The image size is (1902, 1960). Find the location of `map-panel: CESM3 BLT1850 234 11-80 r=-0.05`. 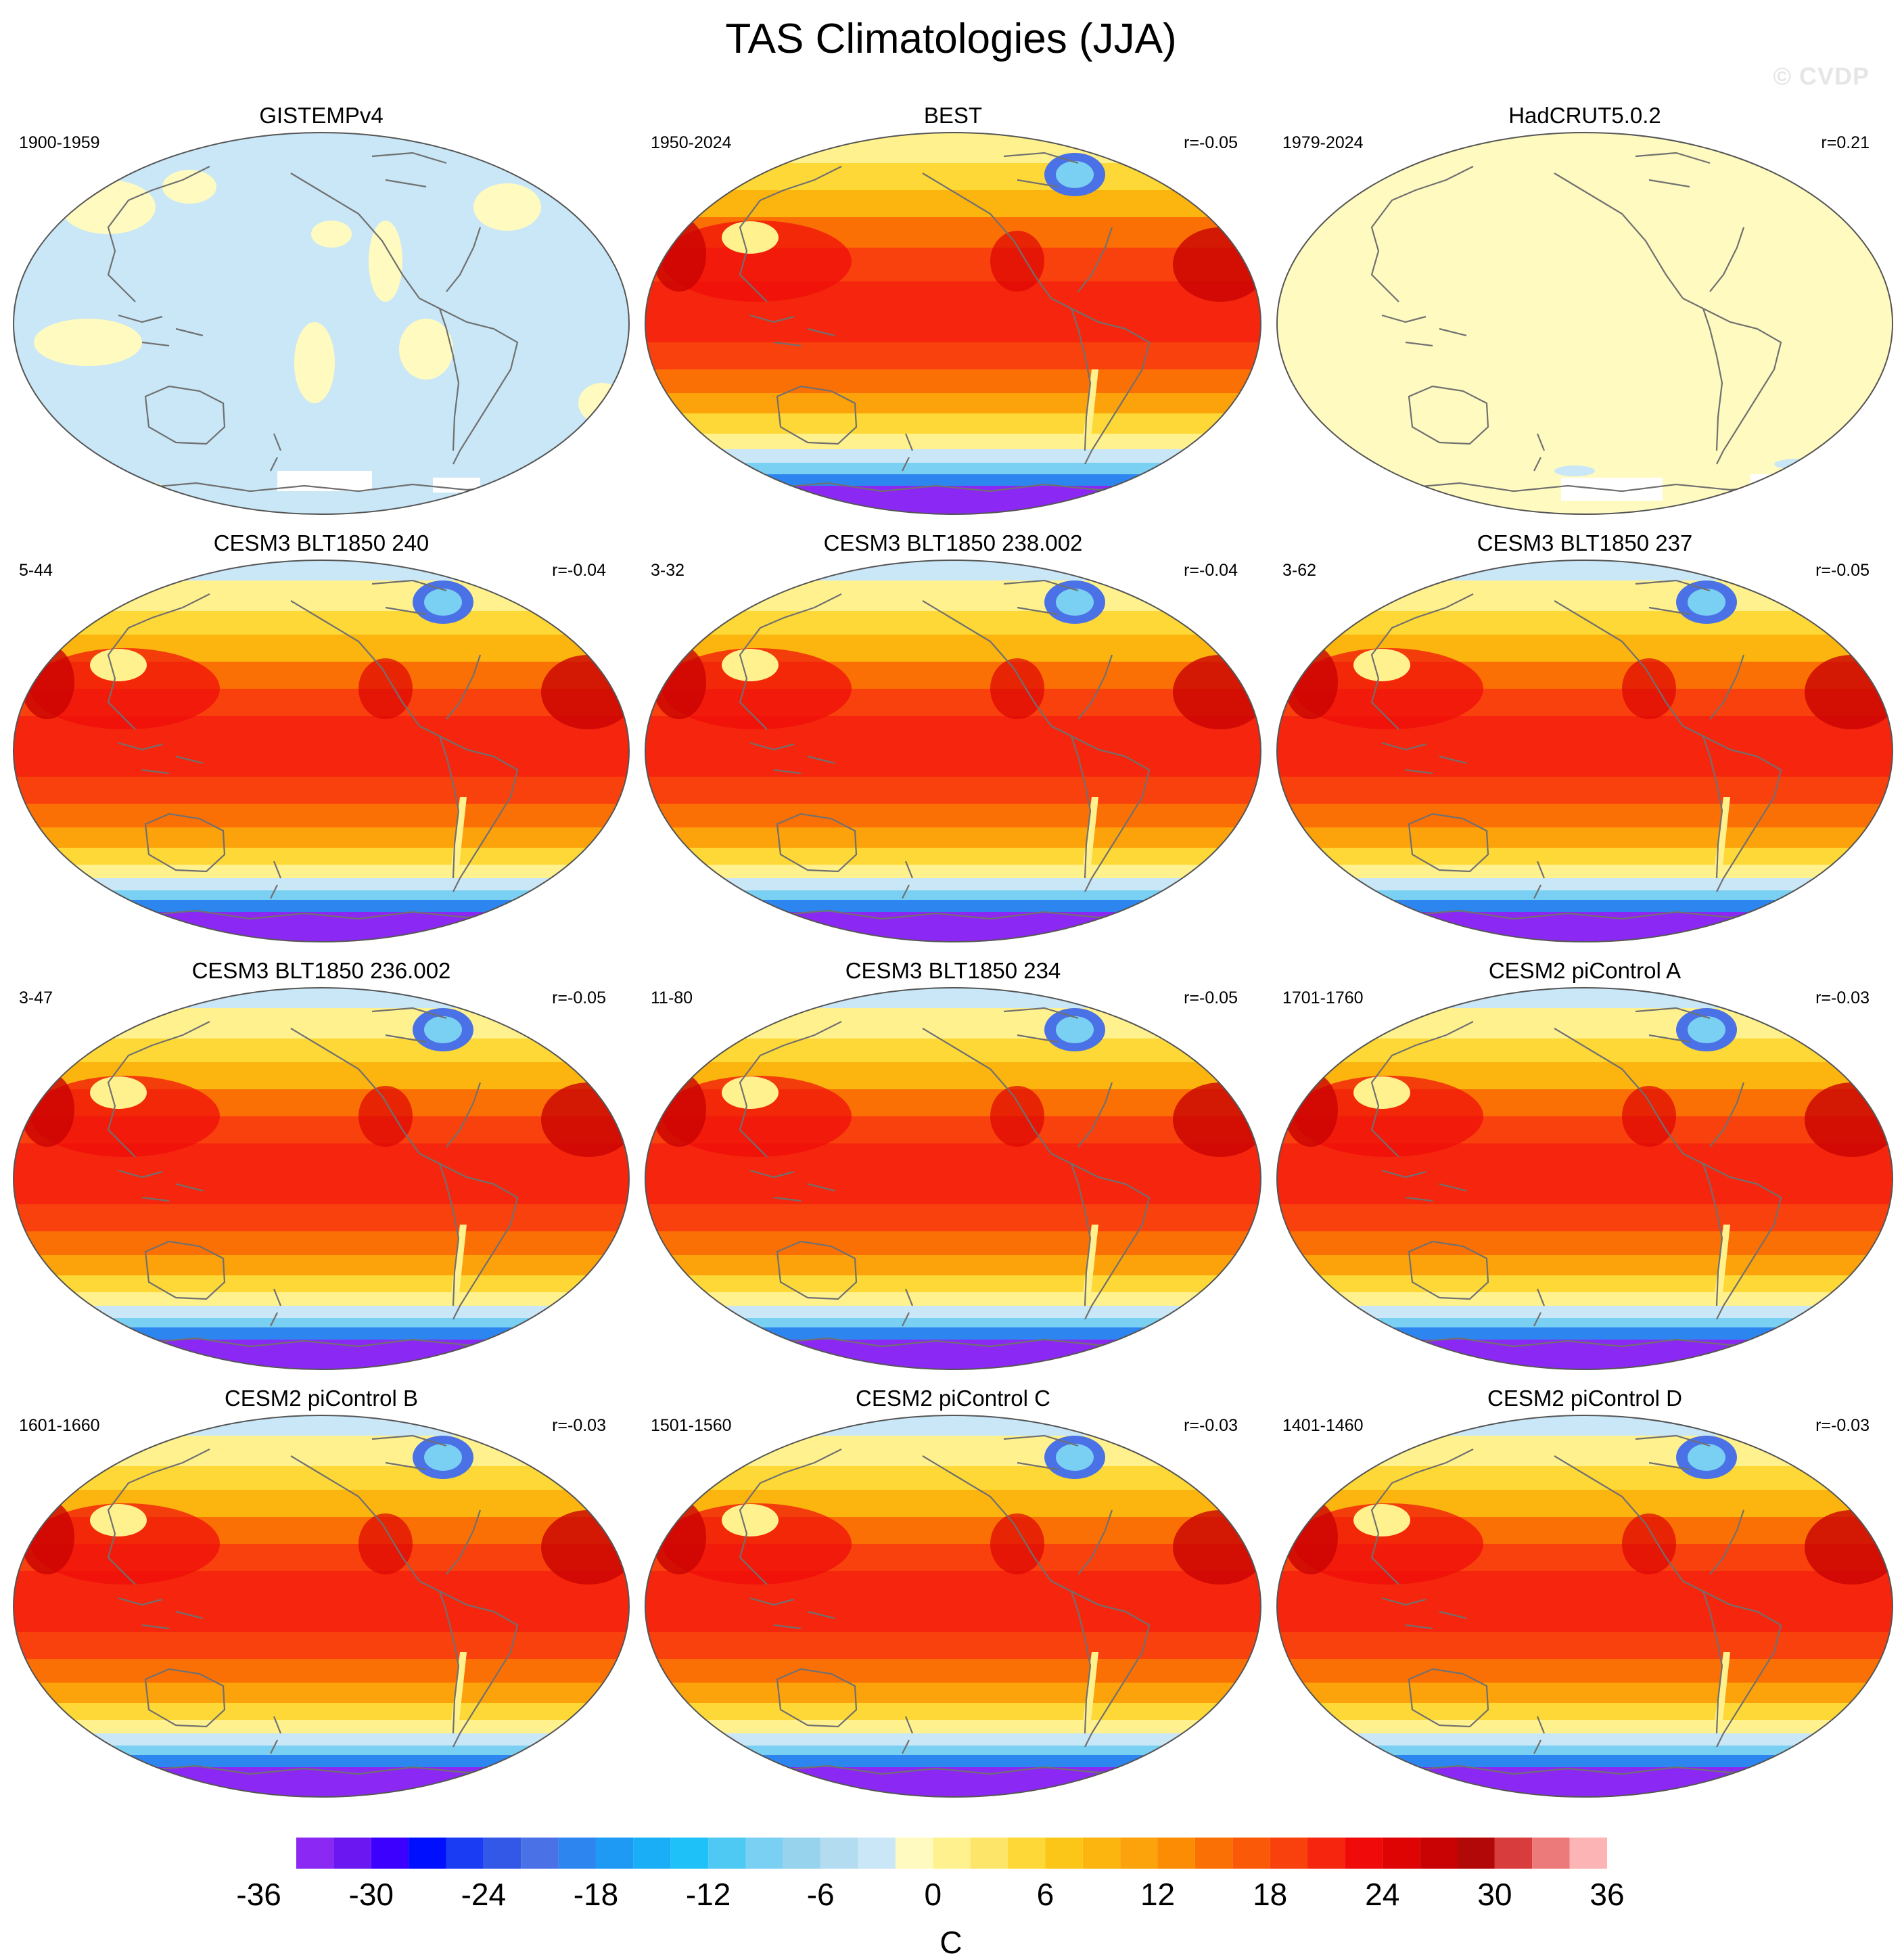

map-panel: CESM3 BLT1850 234 11-80 r=-0.05 is located at coordinates (953, 1166).